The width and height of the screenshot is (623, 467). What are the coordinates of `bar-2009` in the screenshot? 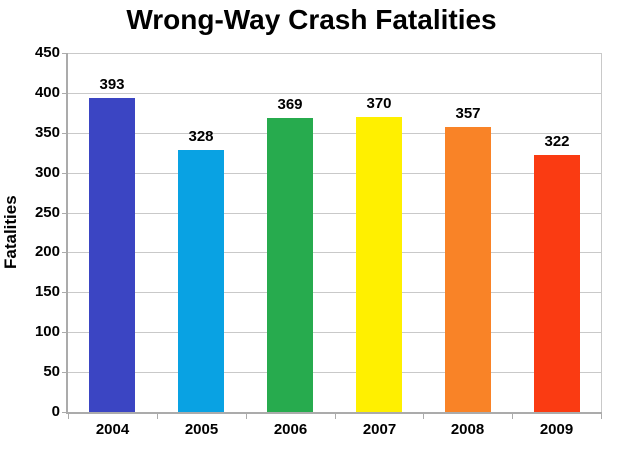 It's located at (557, 283).